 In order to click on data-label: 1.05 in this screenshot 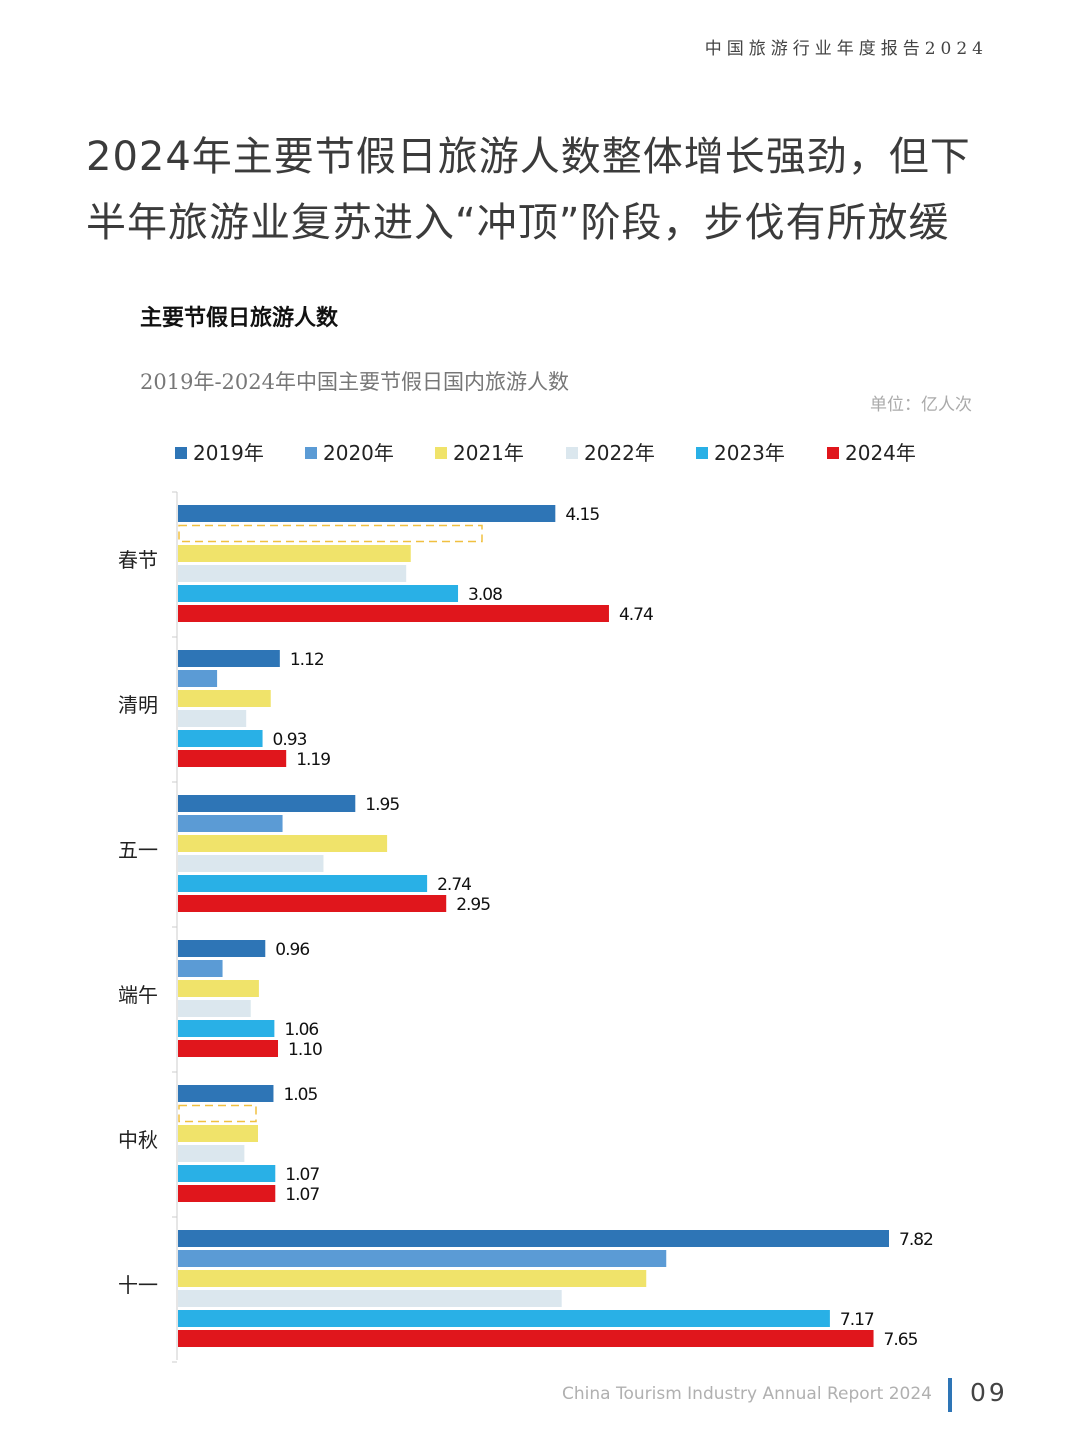, I will do `click(300, 1095)`.